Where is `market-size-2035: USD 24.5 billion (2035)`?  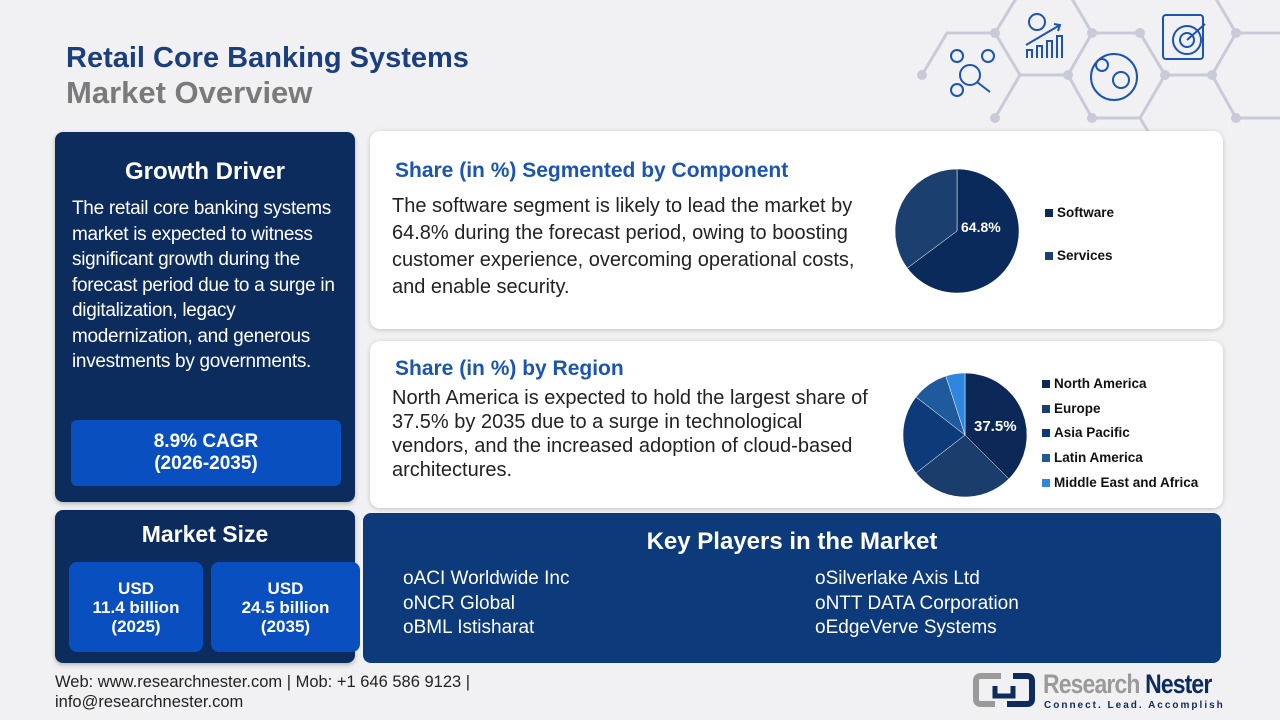 market-size-2035: USD 24.5 billion (2035) is located at coordinates (285, 607).